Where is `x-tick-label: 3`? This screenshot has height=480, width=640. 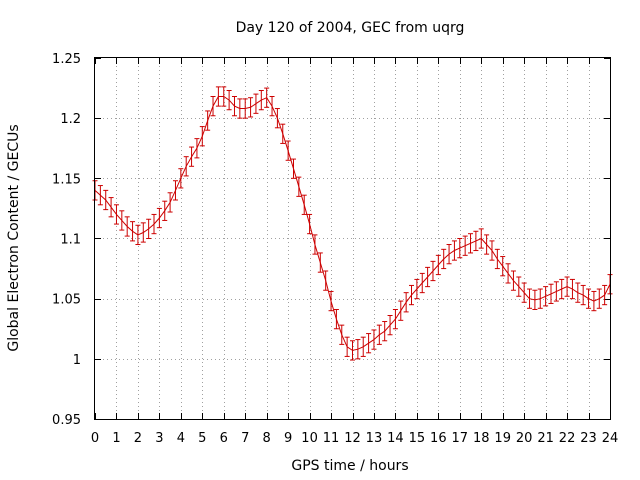 x-tick-label: 3 is located at coordinates (159, 438).